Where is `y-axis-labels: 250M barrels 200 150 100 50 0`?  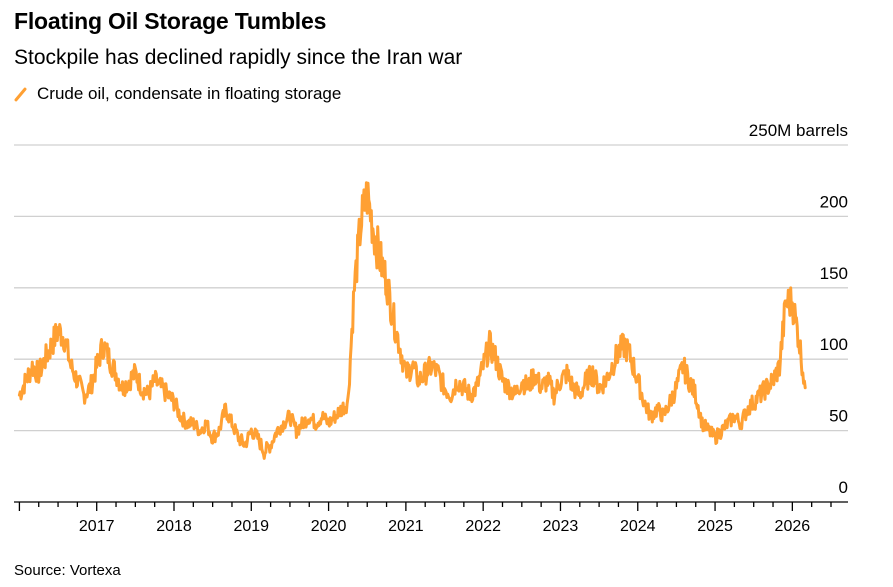
y-axis-labels: 250M barrels 200 150 100 50 0 is located at coordinates (798, 309).